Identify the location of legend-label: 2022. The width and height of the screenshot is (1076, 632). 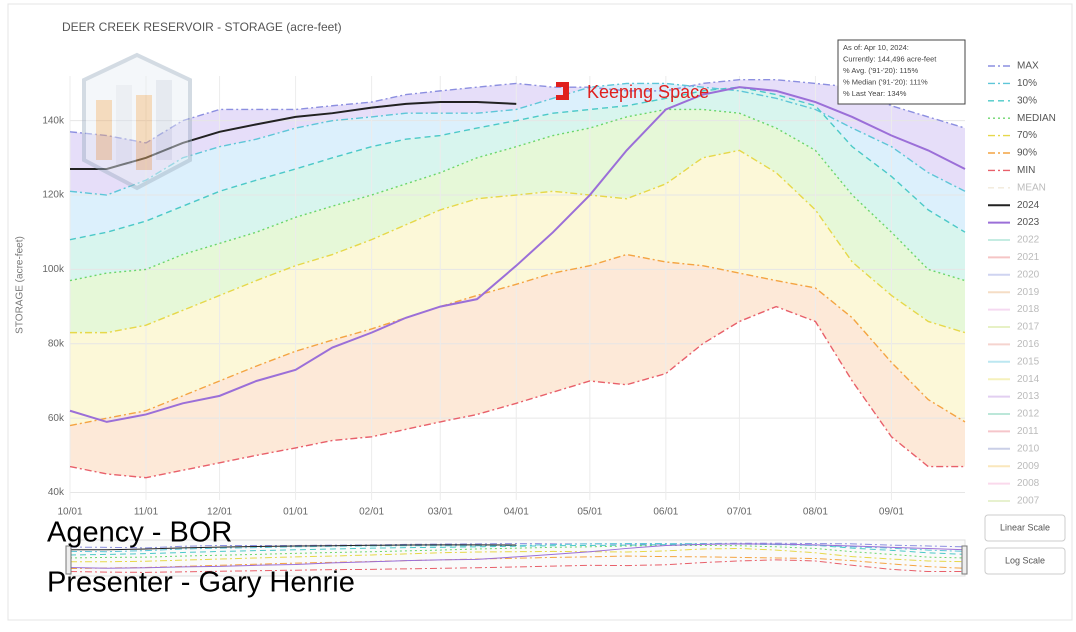
(1028, 240).